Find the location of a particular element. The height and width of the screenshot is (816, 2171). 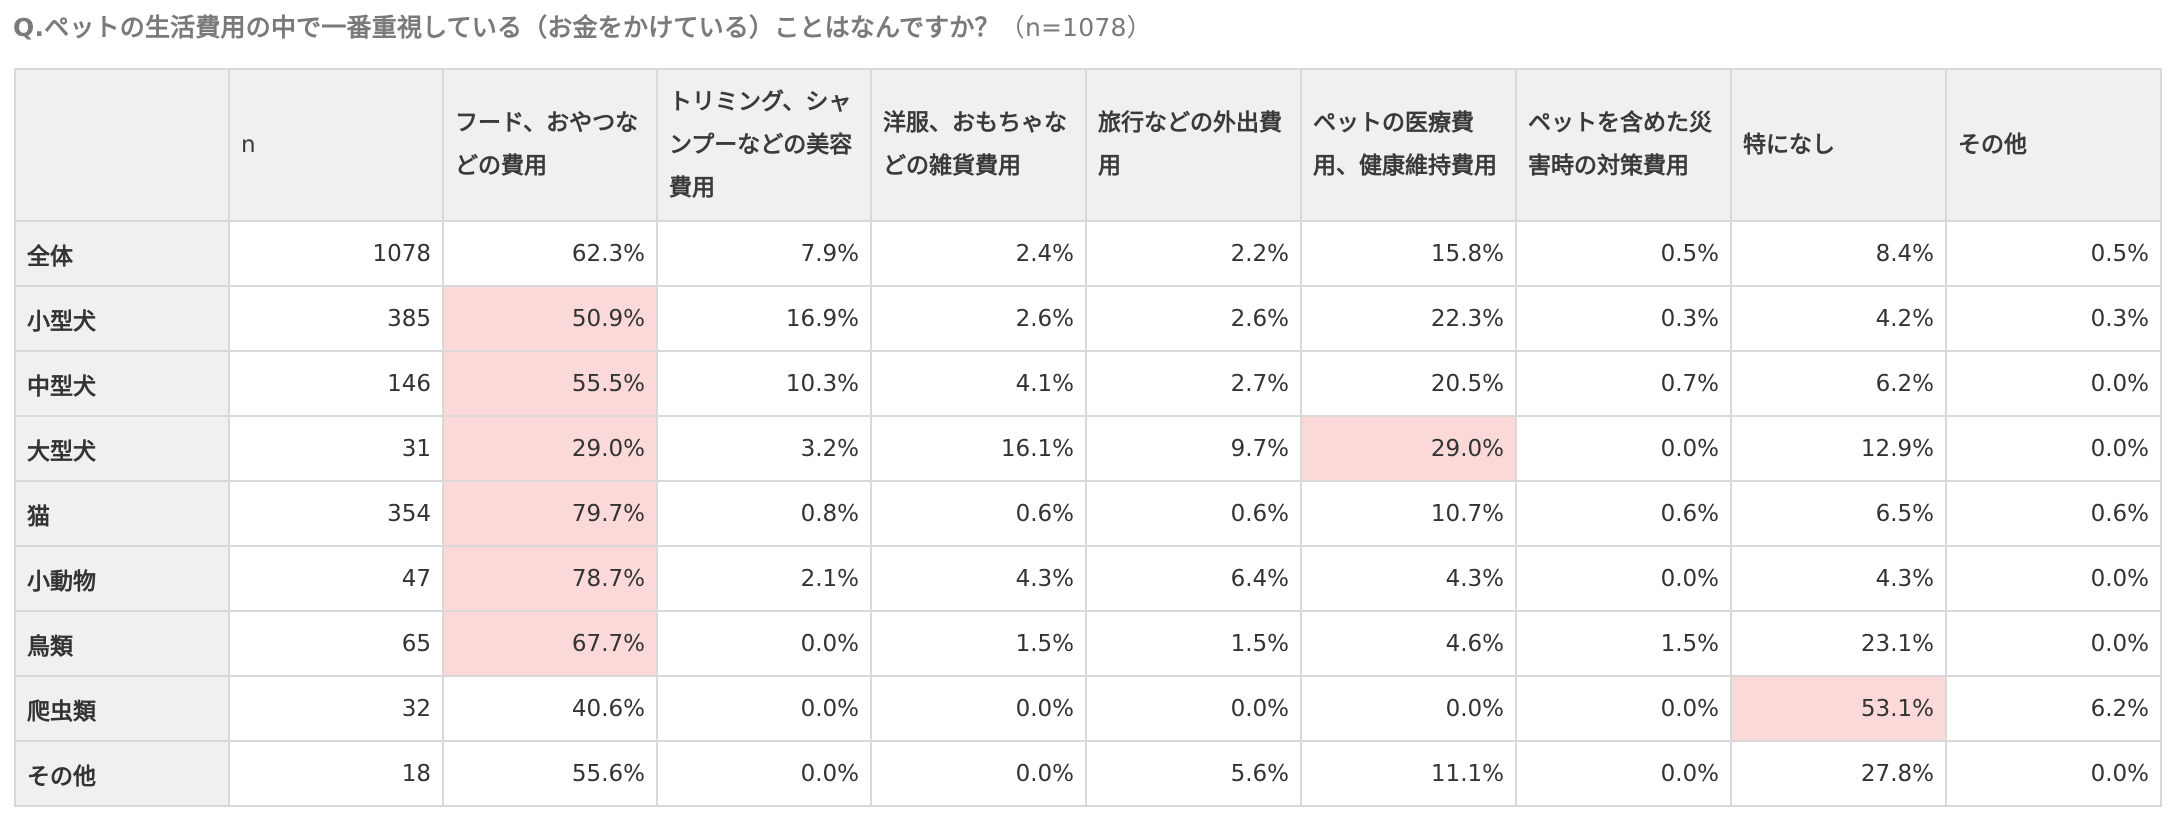

table-cell-percent: 4.1% is located at coordinates (978, 383).